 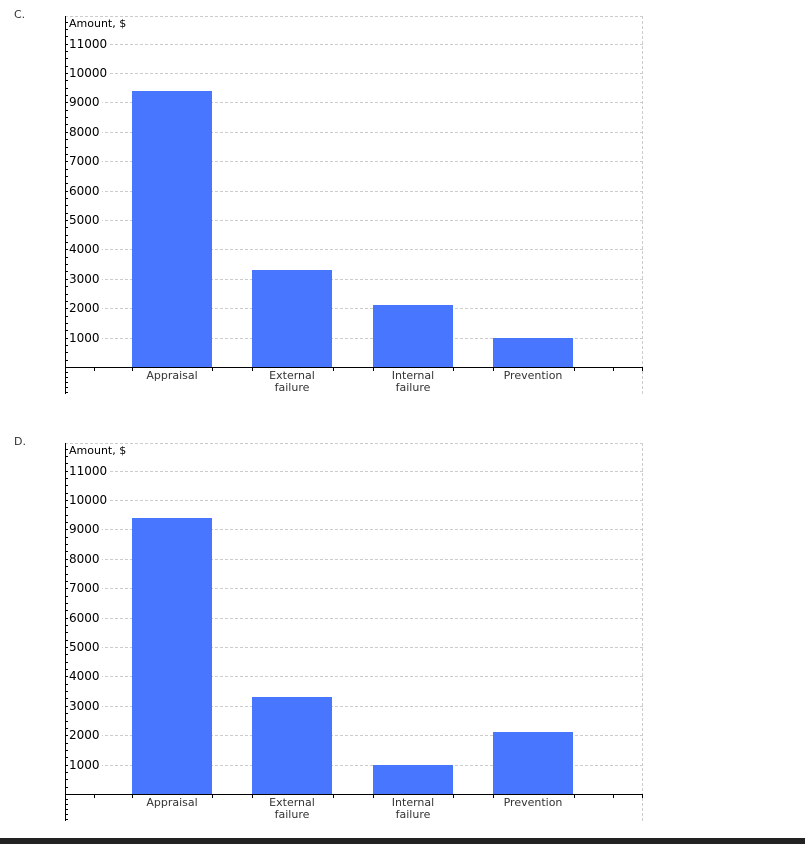 What do you see at coordinates (89, 470) in the screenshot?
I see `y-tick-label: 11000` at bounding box center [89, 470].